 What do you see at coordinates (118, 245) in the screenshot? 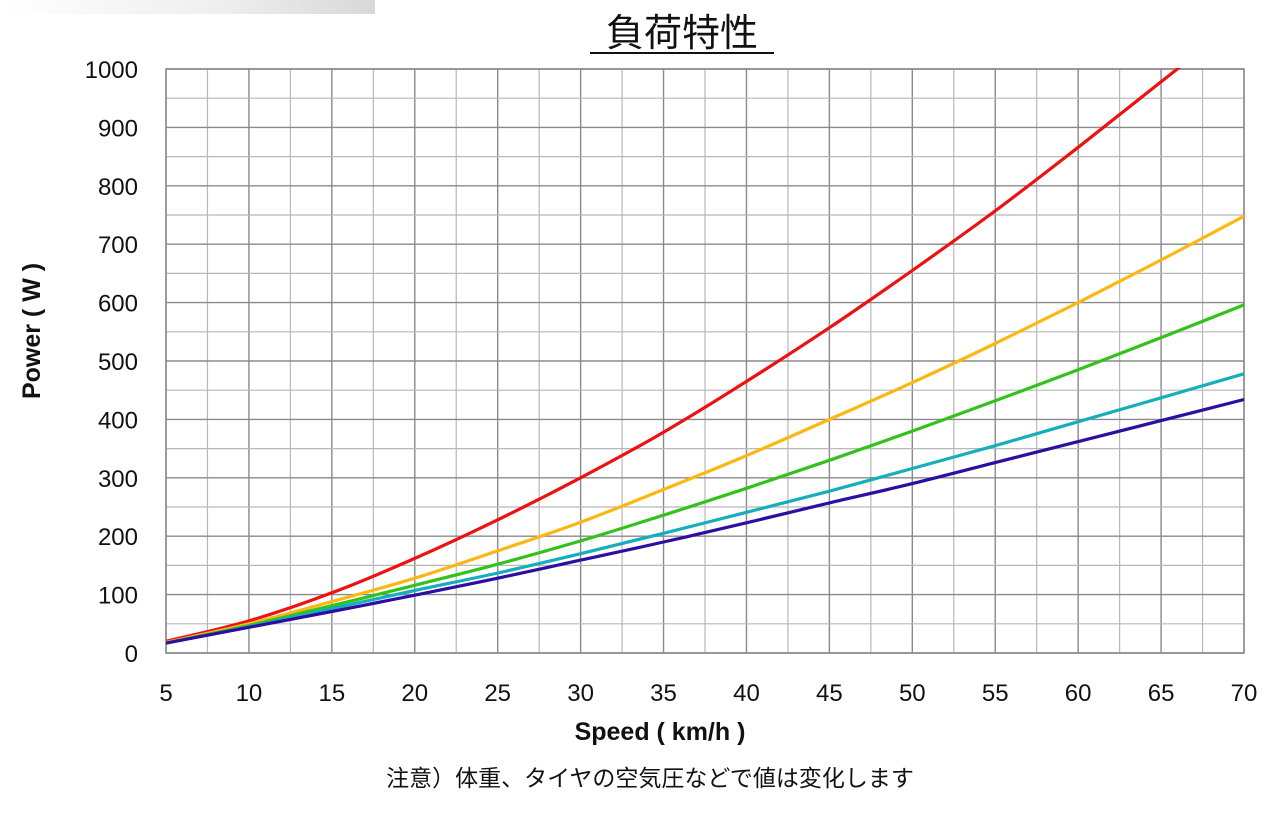
I see `y-tick-label: 700` at bounding box center [118, 245].